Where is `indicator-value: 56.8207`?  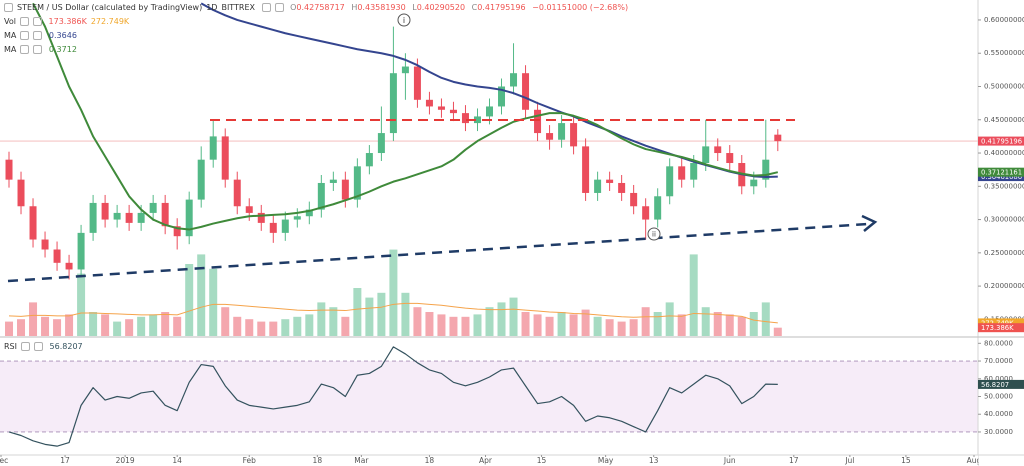 indicator-value: 56.8207 is located at coordinates (66, 346).